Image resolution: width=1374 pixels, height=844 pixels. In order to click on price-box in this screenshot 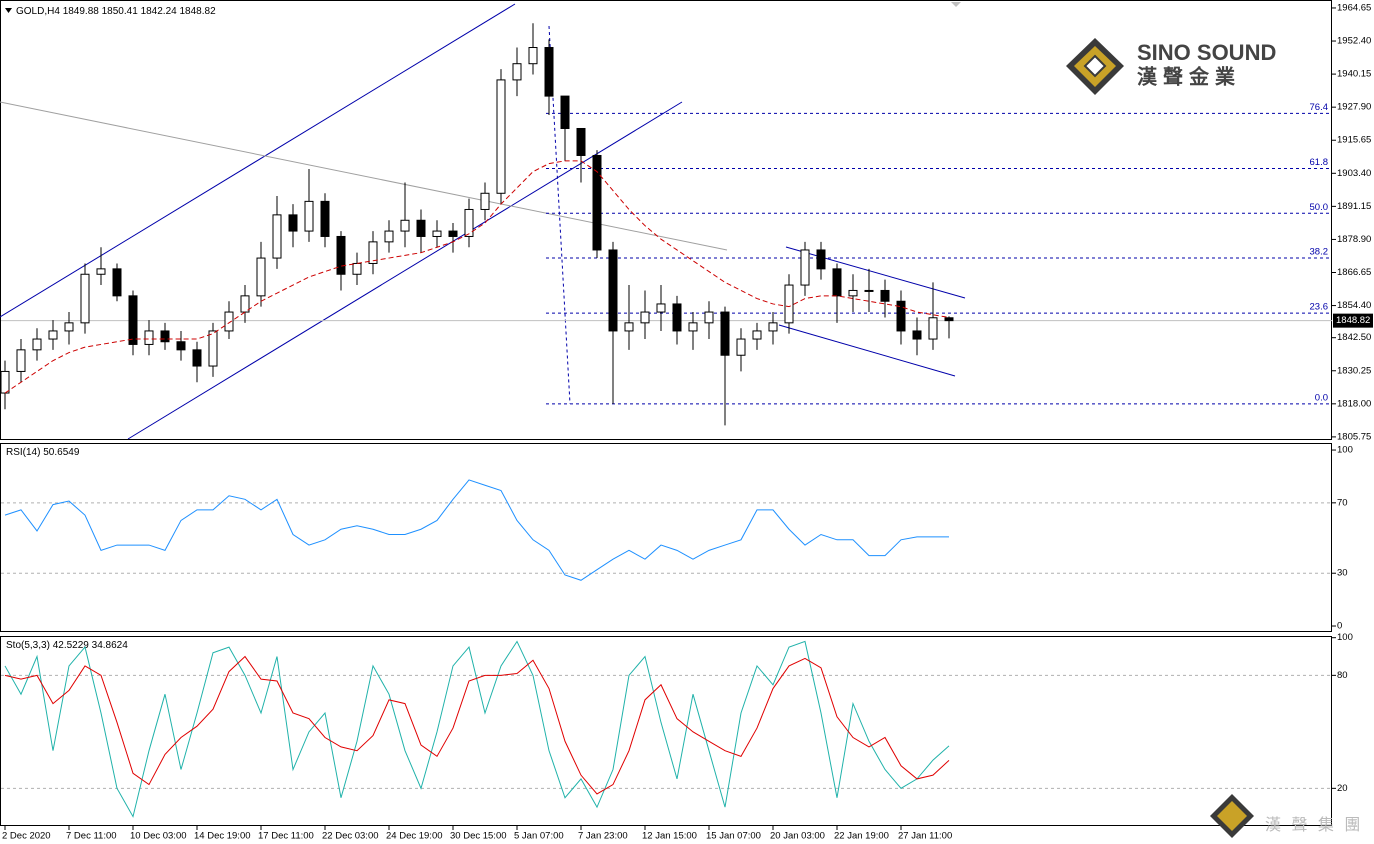, I will do `click(1353, 320)`.